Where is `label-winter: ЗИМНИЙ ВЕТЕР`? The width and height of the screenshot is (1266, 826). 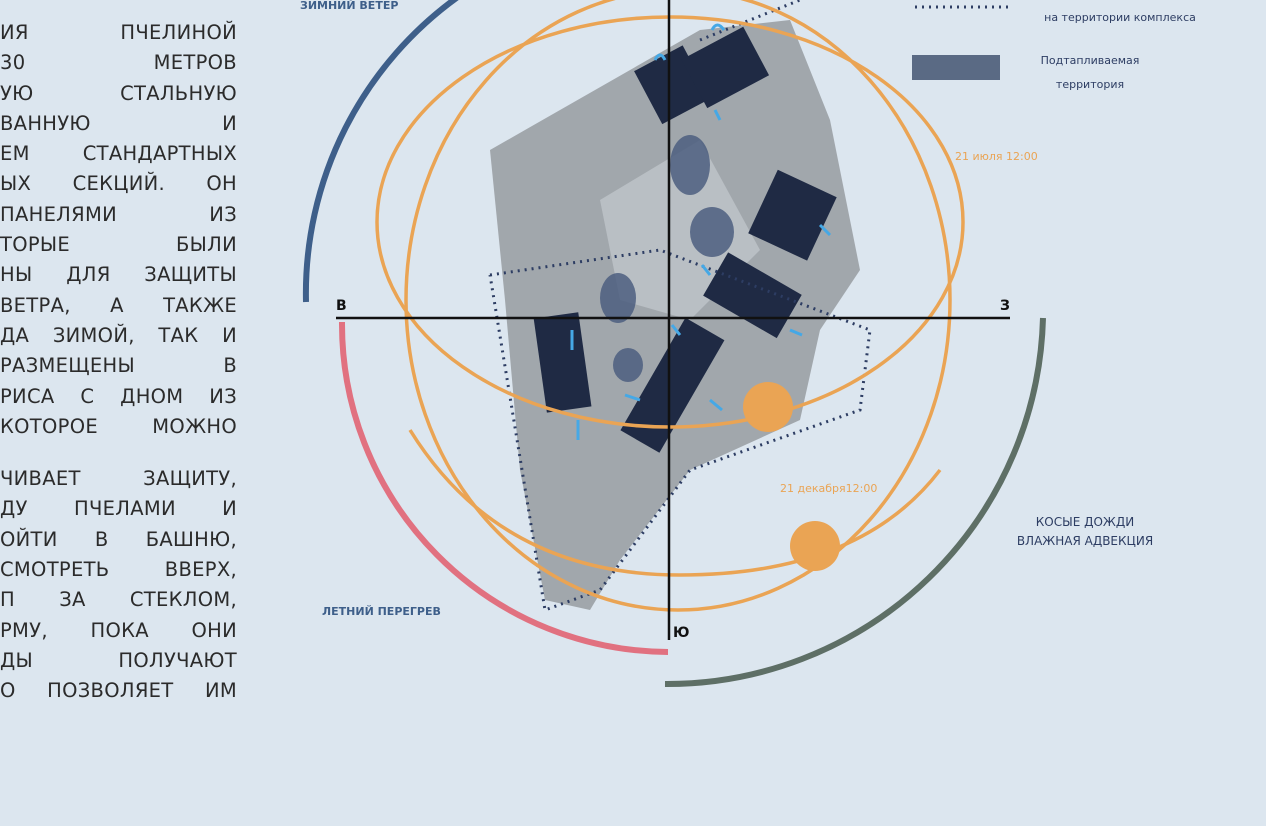 label-winter: ЗИМНИЙ ВЕТЕР is located at coordinates (349, 6).